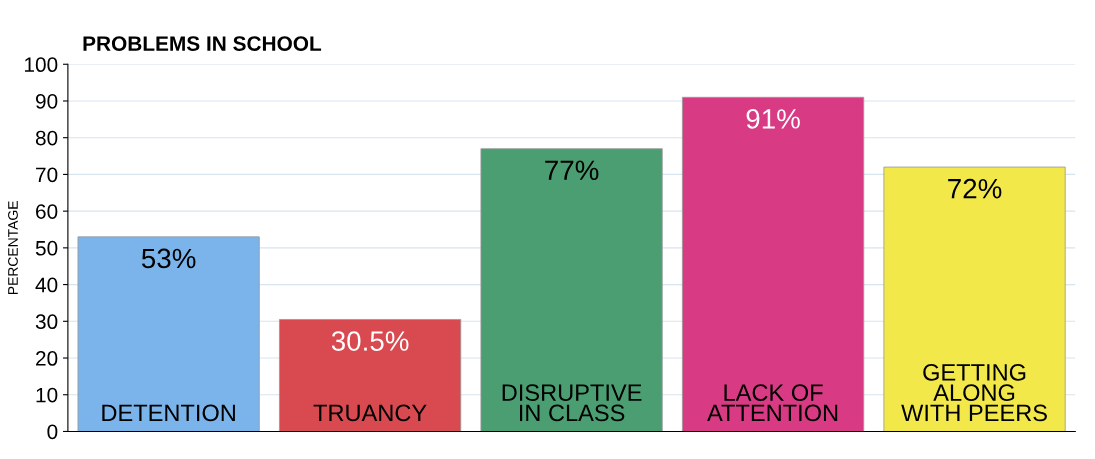  Describe the element at coordinates (41, 65) in the screenshot. I see `y-tick-label: 100` at that location.